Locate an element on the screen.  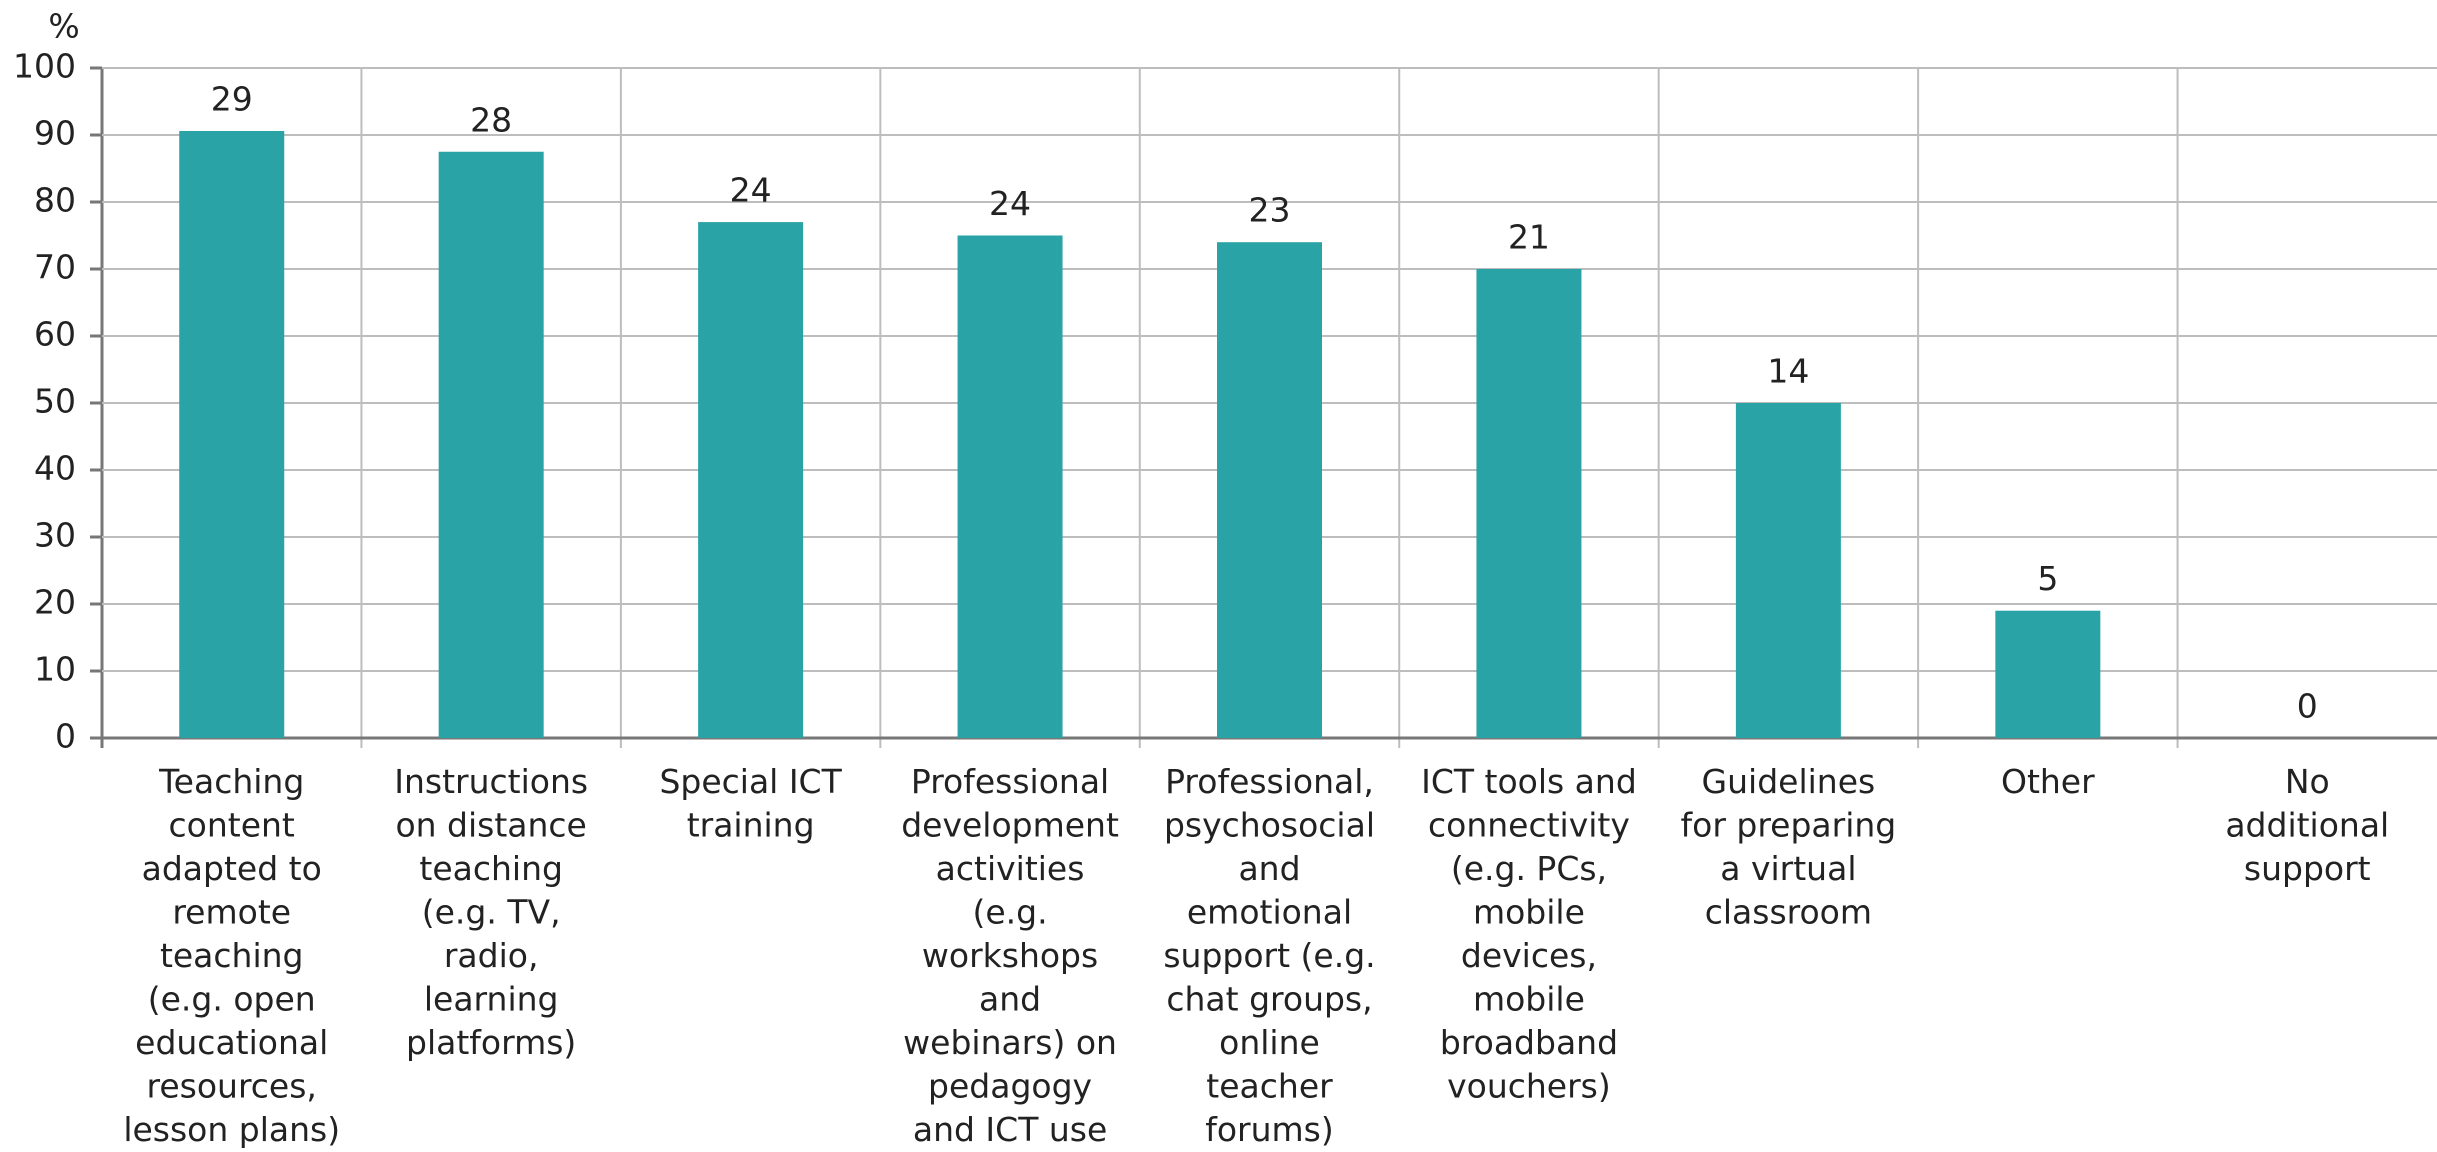
x-tick-label-line: Special ICT is located at coordinates (750, 781).